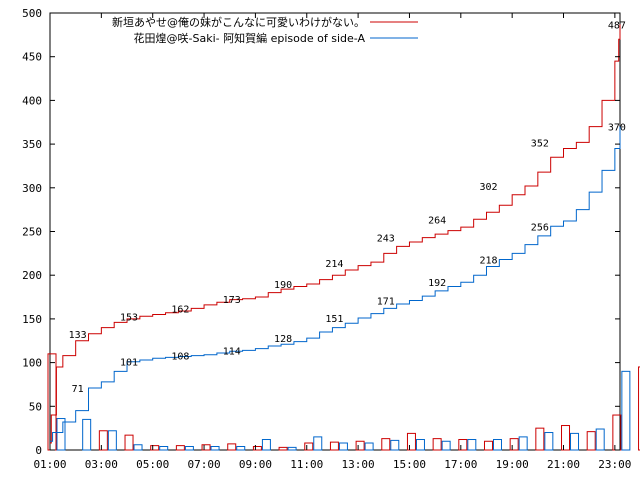 The height and width of the screenshot is (480, 640). Describe the element at coordinates (232, 300) in the screenshot. I see `value-label-series-1: 173` at that location.